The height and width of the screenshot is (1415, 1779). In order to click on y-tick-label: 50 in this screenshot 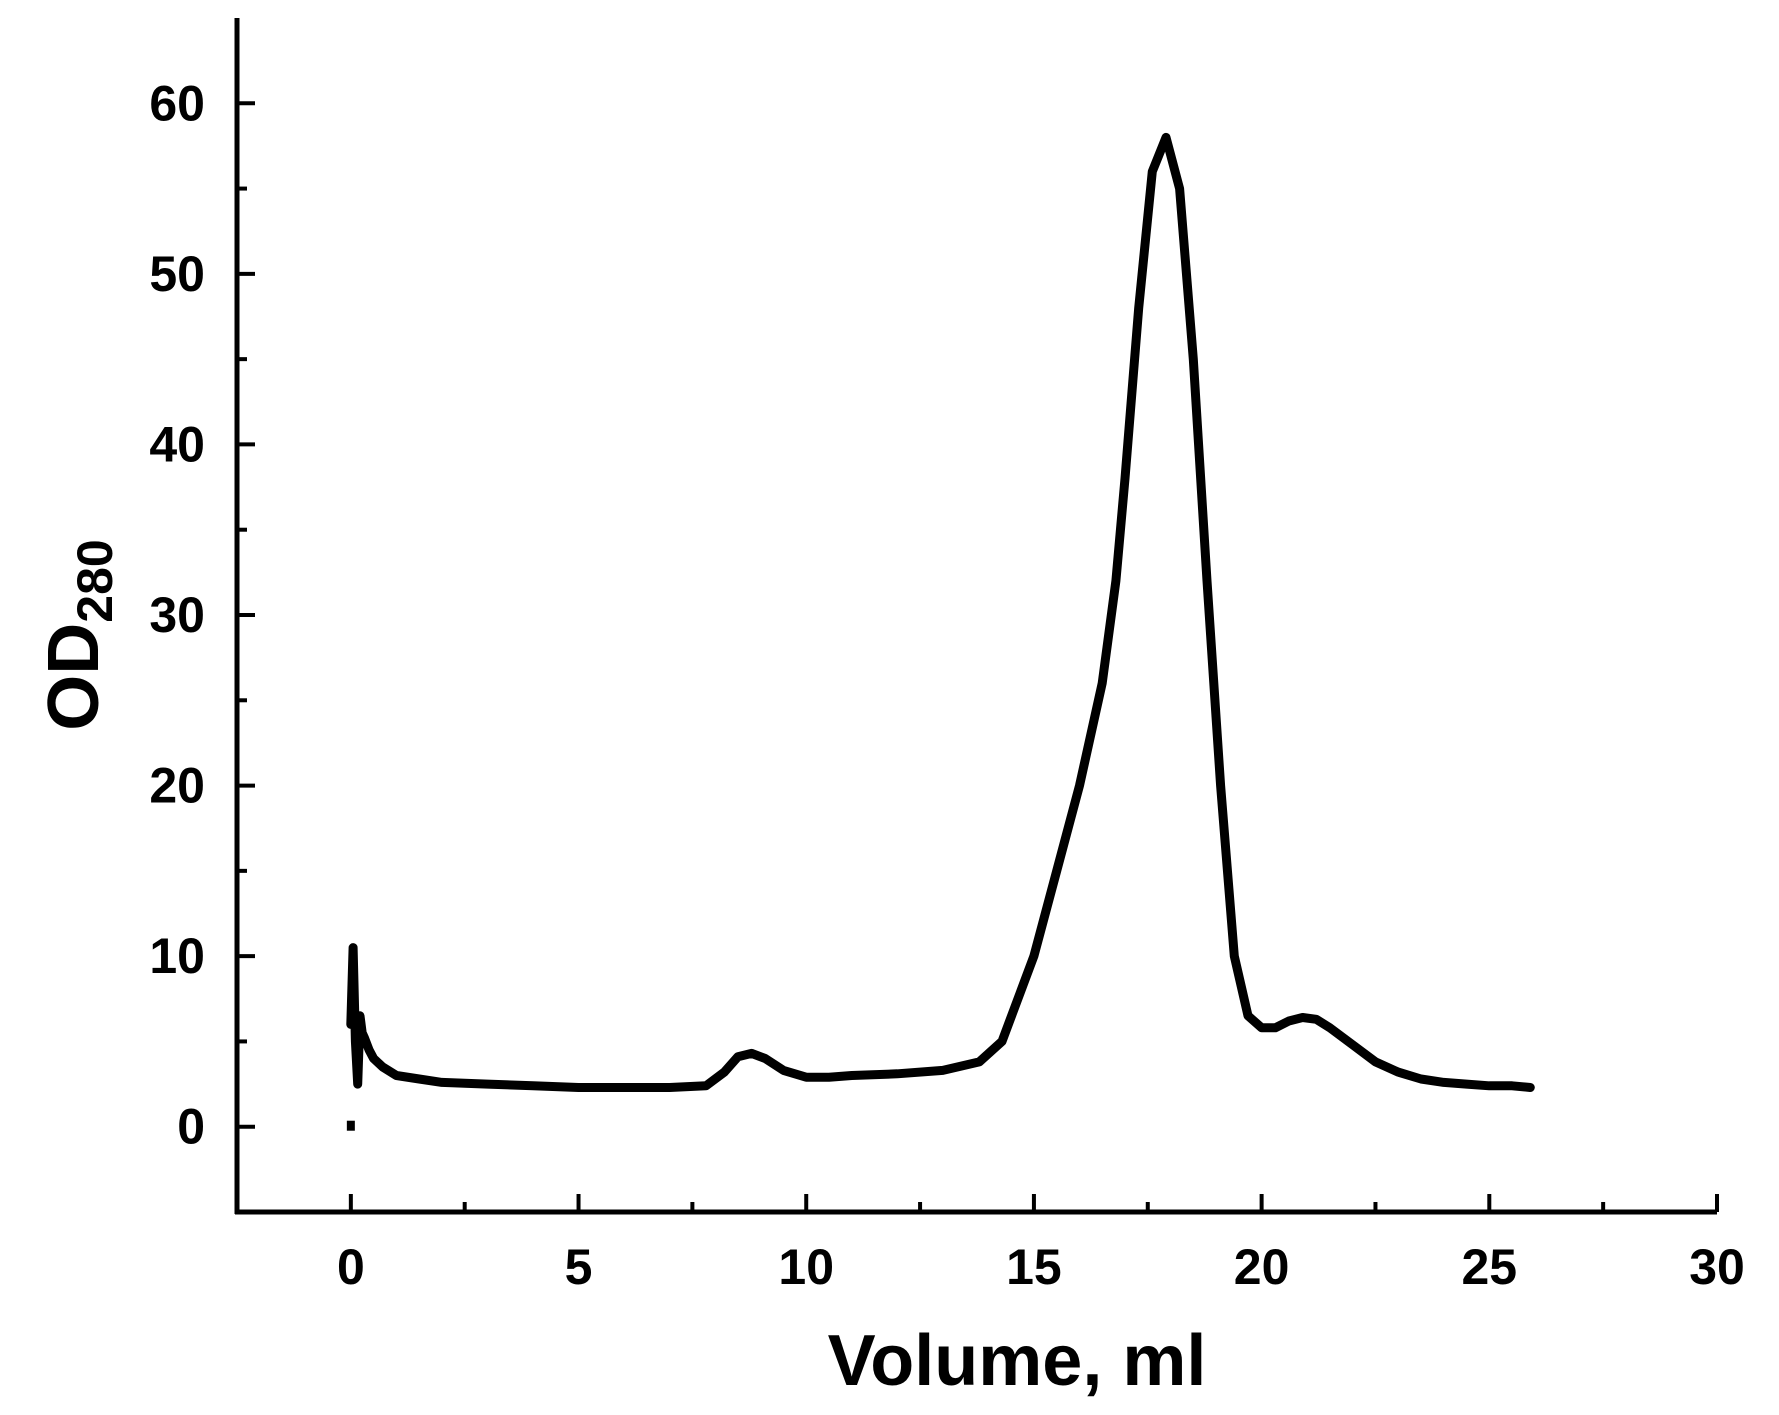, I will do `click(177, 274)`.